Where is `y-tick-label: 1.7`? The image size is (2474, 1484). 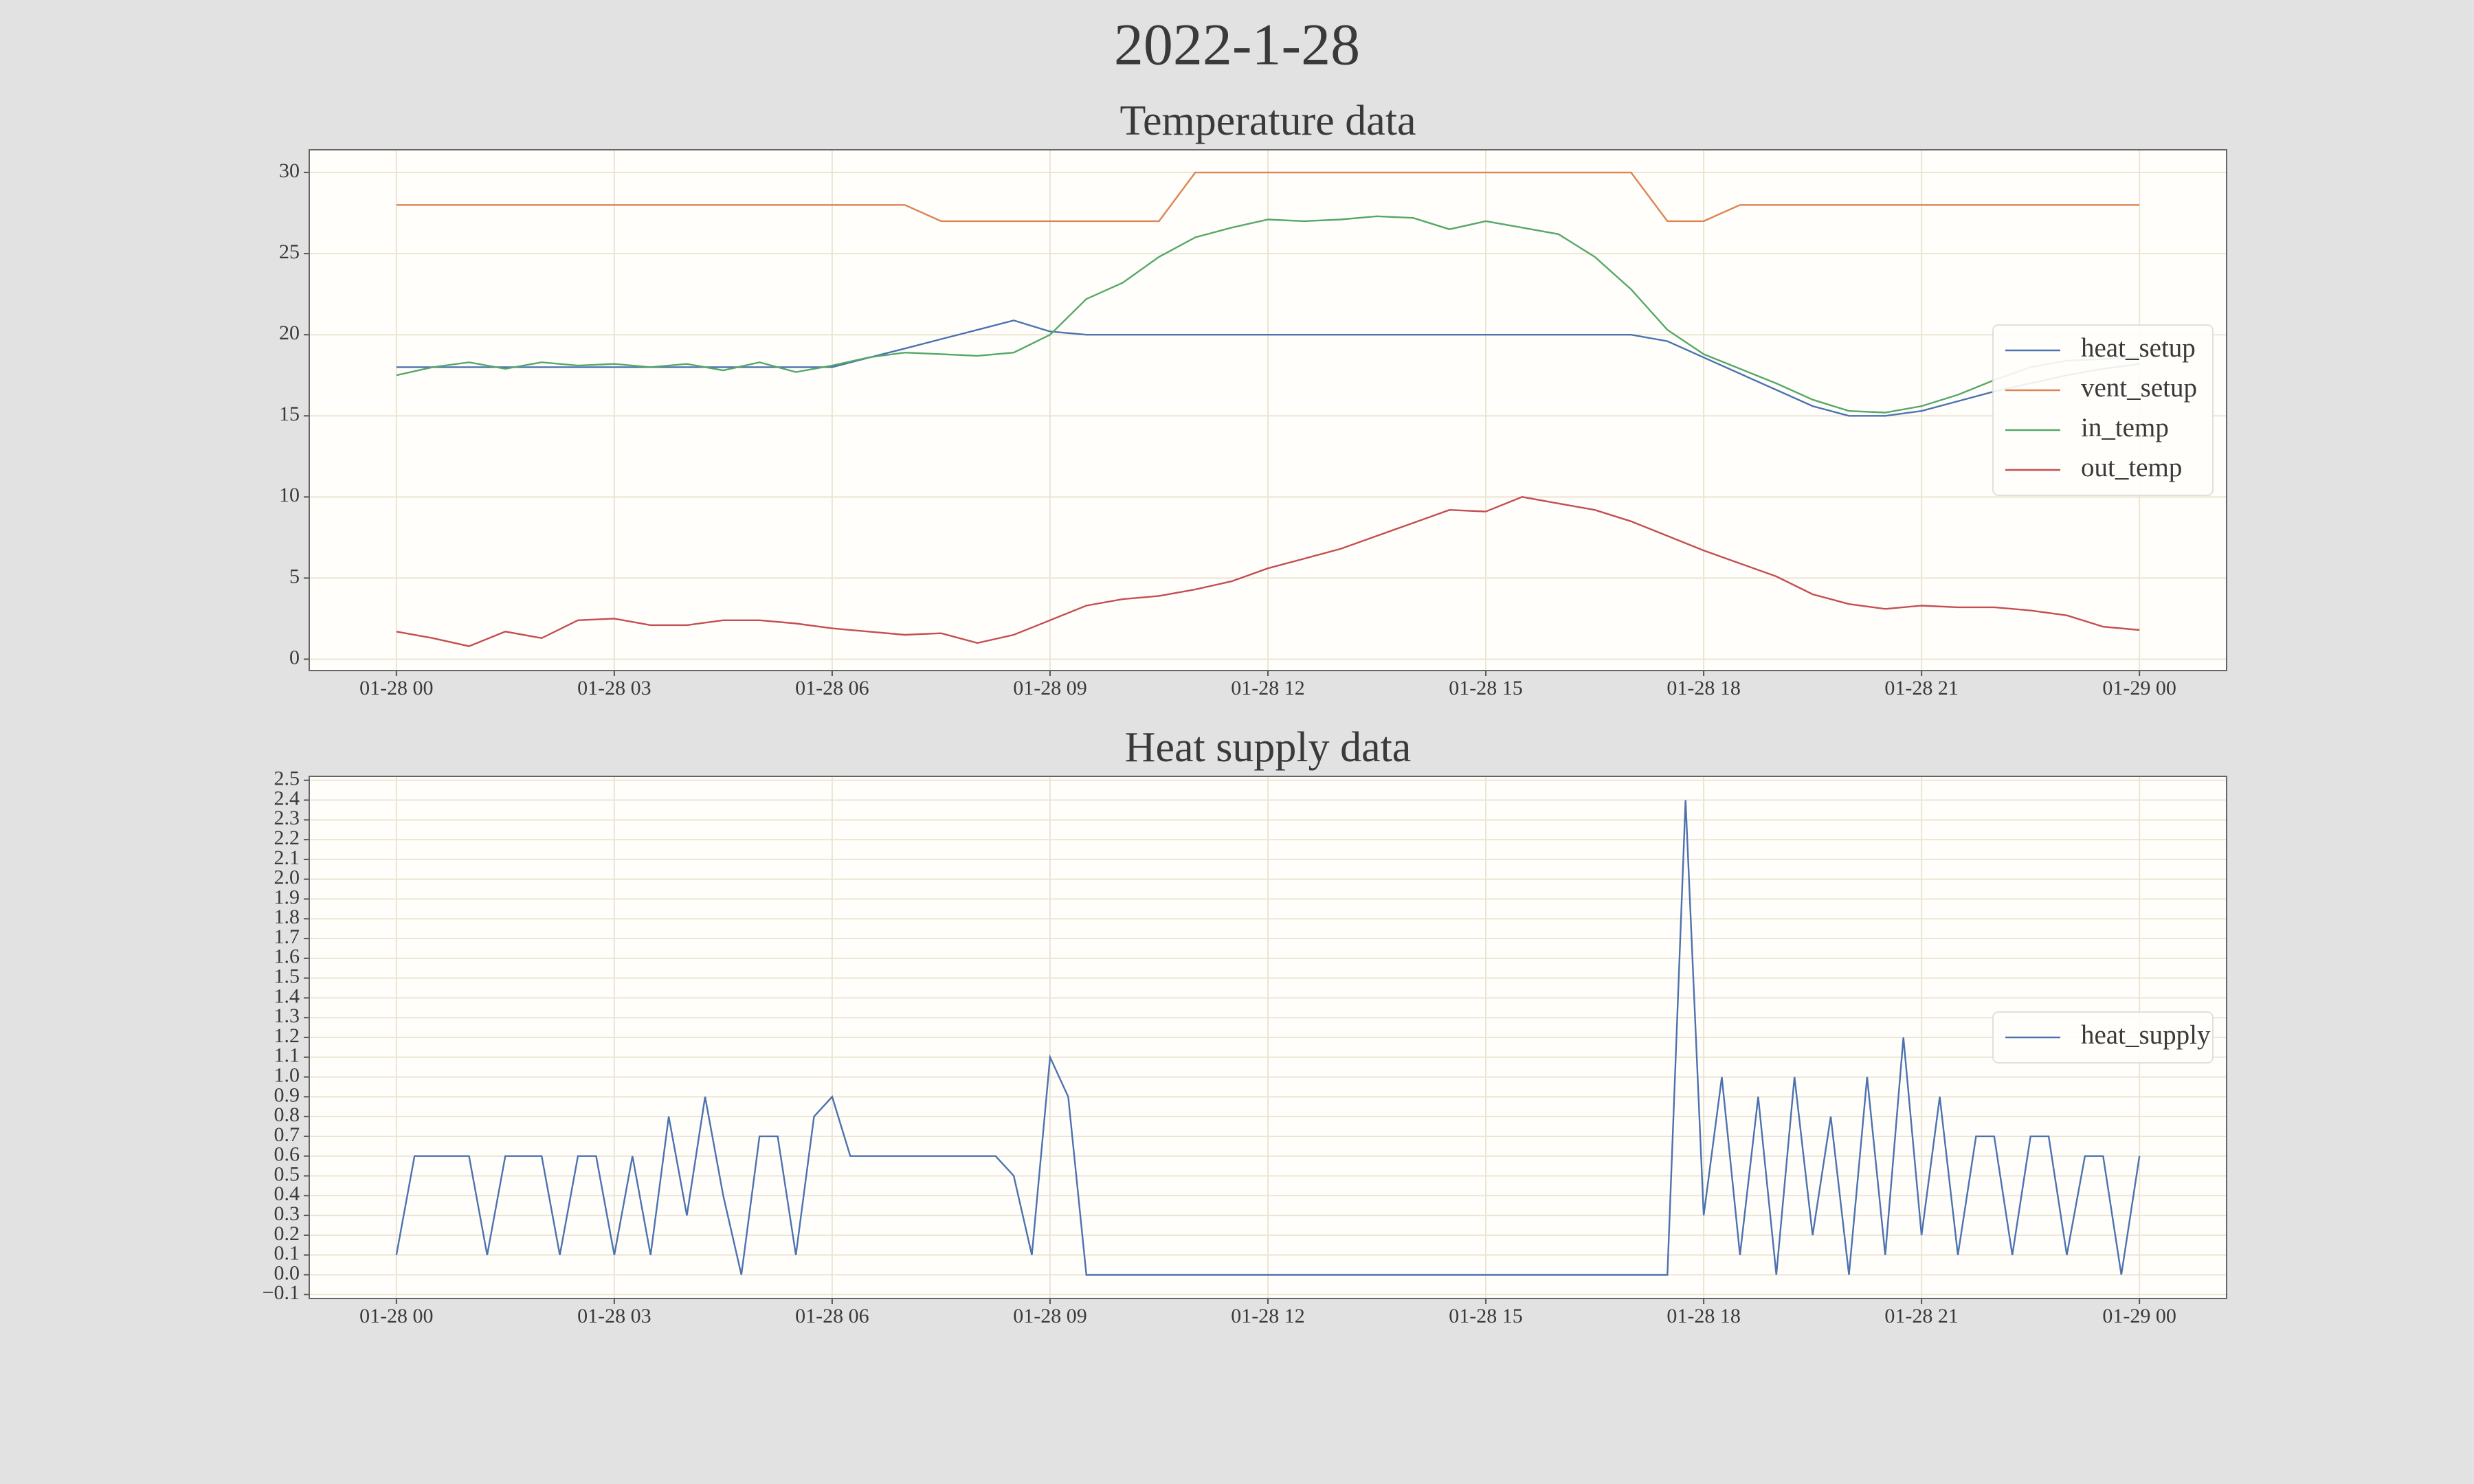
y-tick-label: 1.7 is located at coordinates (287, 936).